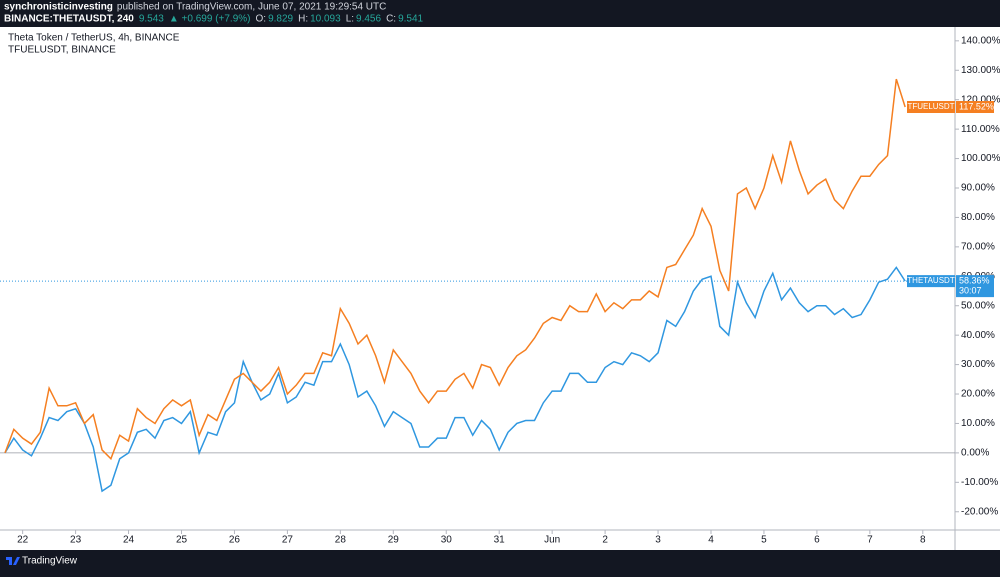 This screenshot has height=577, width=1000. What do you see at coordinates (978, 335) in the screenshot?
I see `y-tick-label: 40.00%` at bounding box center [978, 335].